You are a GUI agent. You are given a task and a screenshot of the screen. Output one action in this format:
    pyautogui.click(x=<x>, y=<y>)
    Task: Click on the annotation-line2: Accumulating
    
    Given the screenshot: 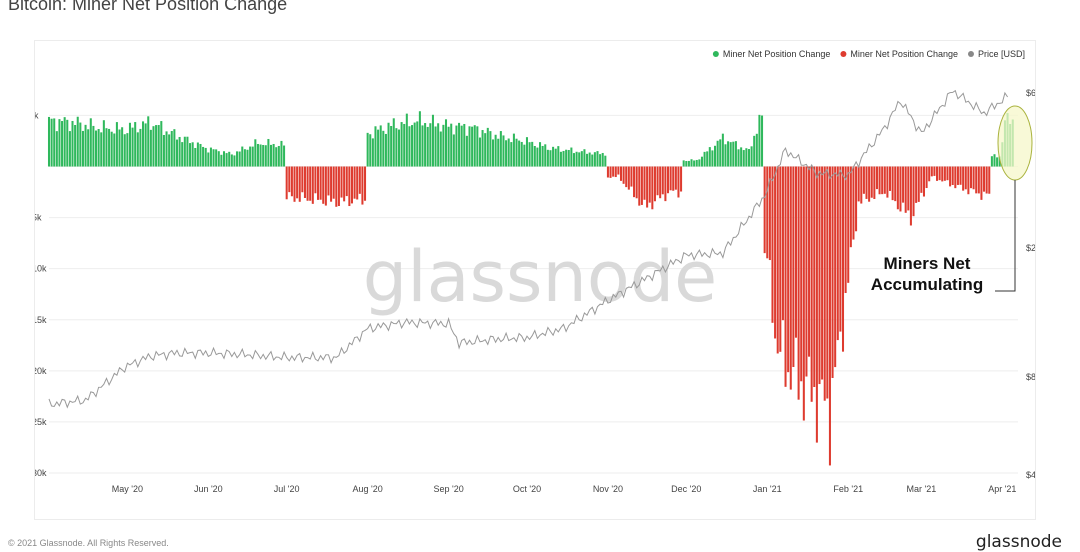 What is the action you would take?
    pyautogui.click(x=927, y=284)
    